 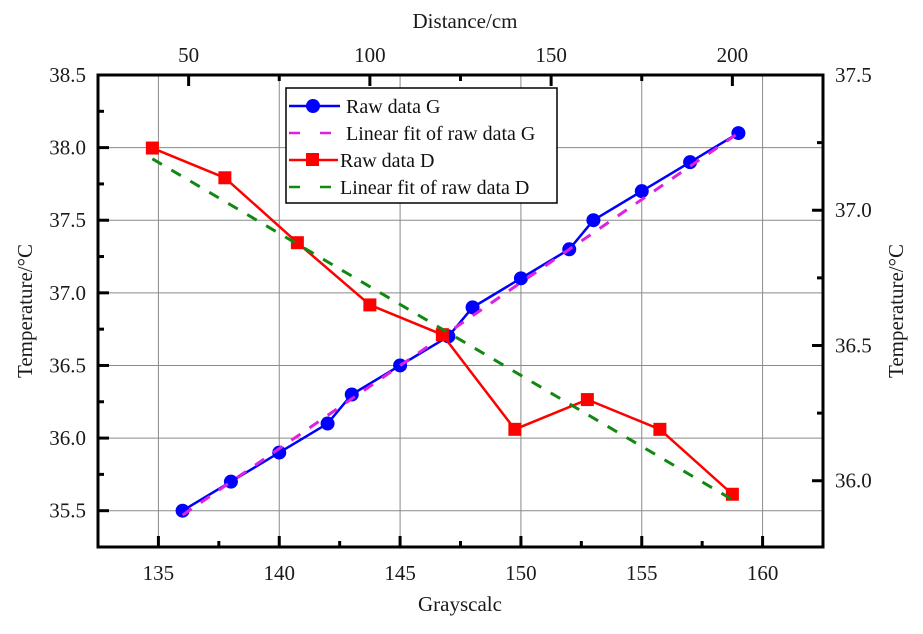 What do you see at coordinates (25, 311) in the screenshot?
I see `left-axis-title: Temperature/°C` at bounding box center [25, 311].